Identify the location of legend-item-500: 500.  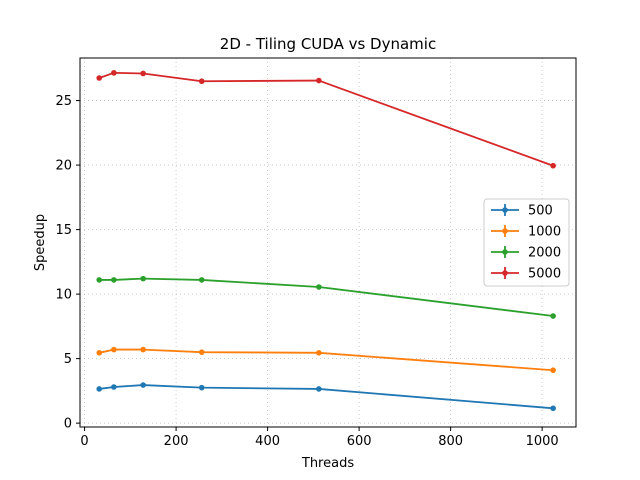
(522, 211).